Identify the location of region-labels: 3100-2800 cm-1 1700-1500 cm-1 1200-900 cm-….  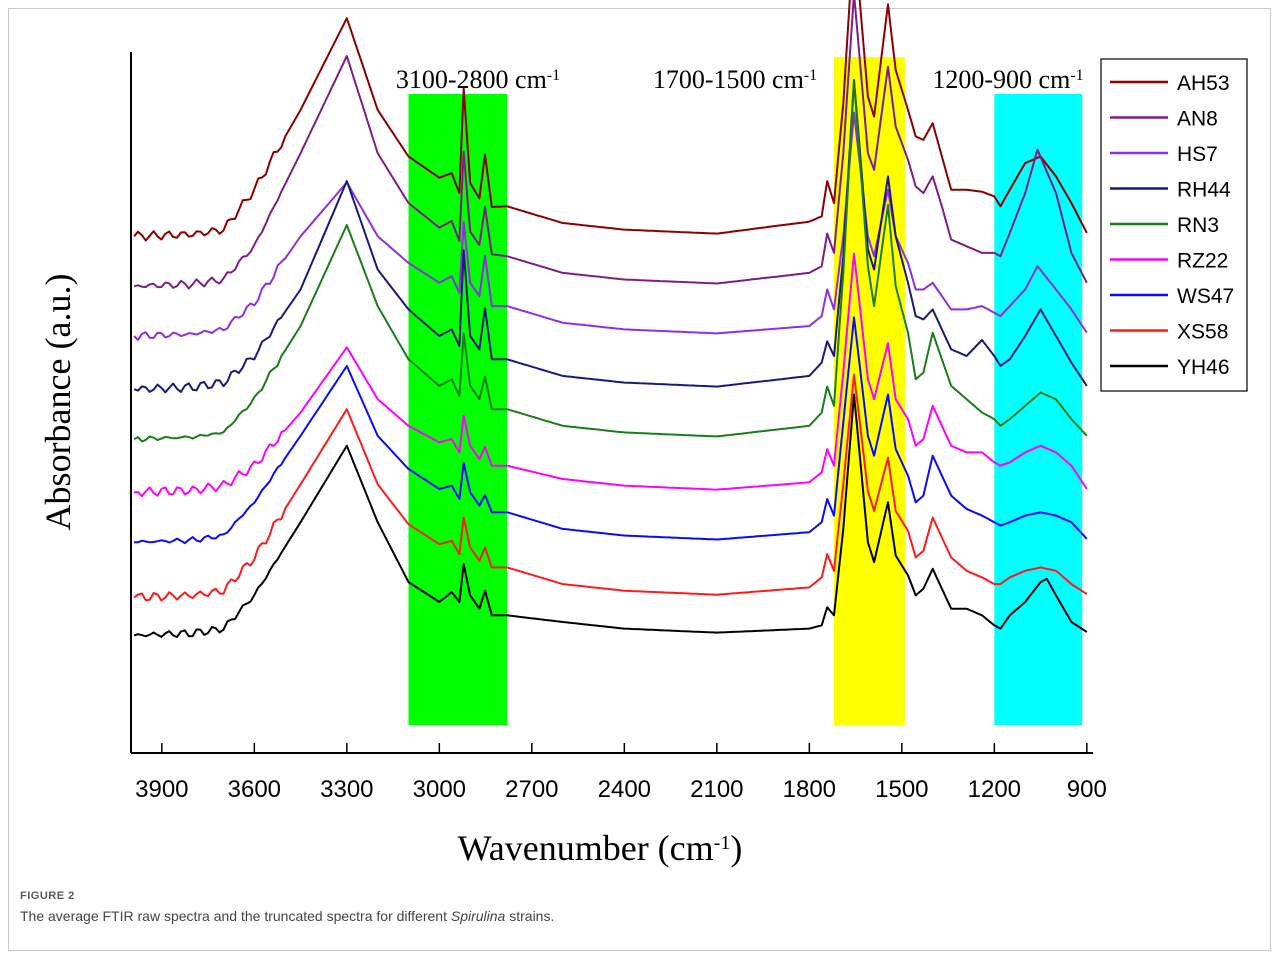
(740, 79).